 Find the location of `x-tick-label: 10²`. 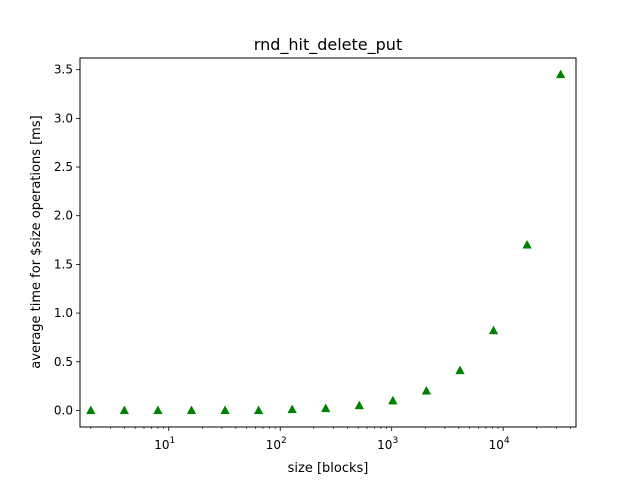

x-tick-label: 10² is located at coordinates (276, 444).